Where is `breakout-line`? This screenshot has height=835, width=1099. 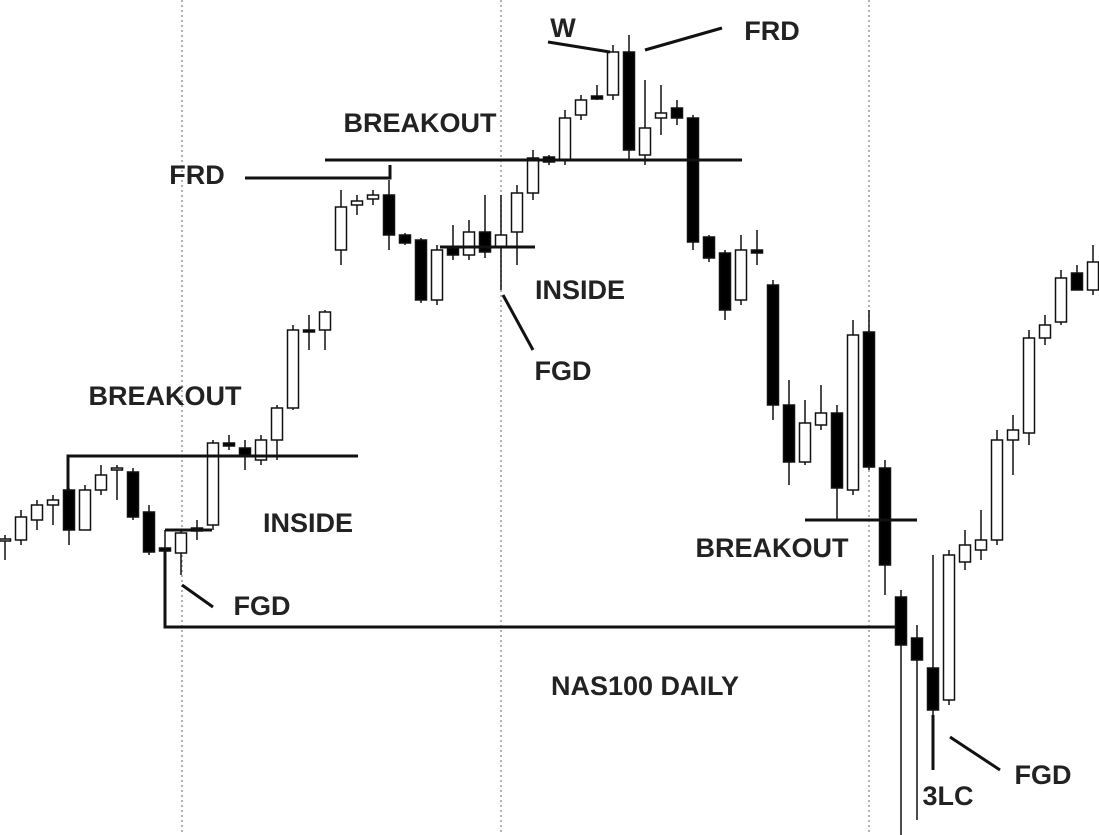
breakout-line is located at coordinates (212, 472).